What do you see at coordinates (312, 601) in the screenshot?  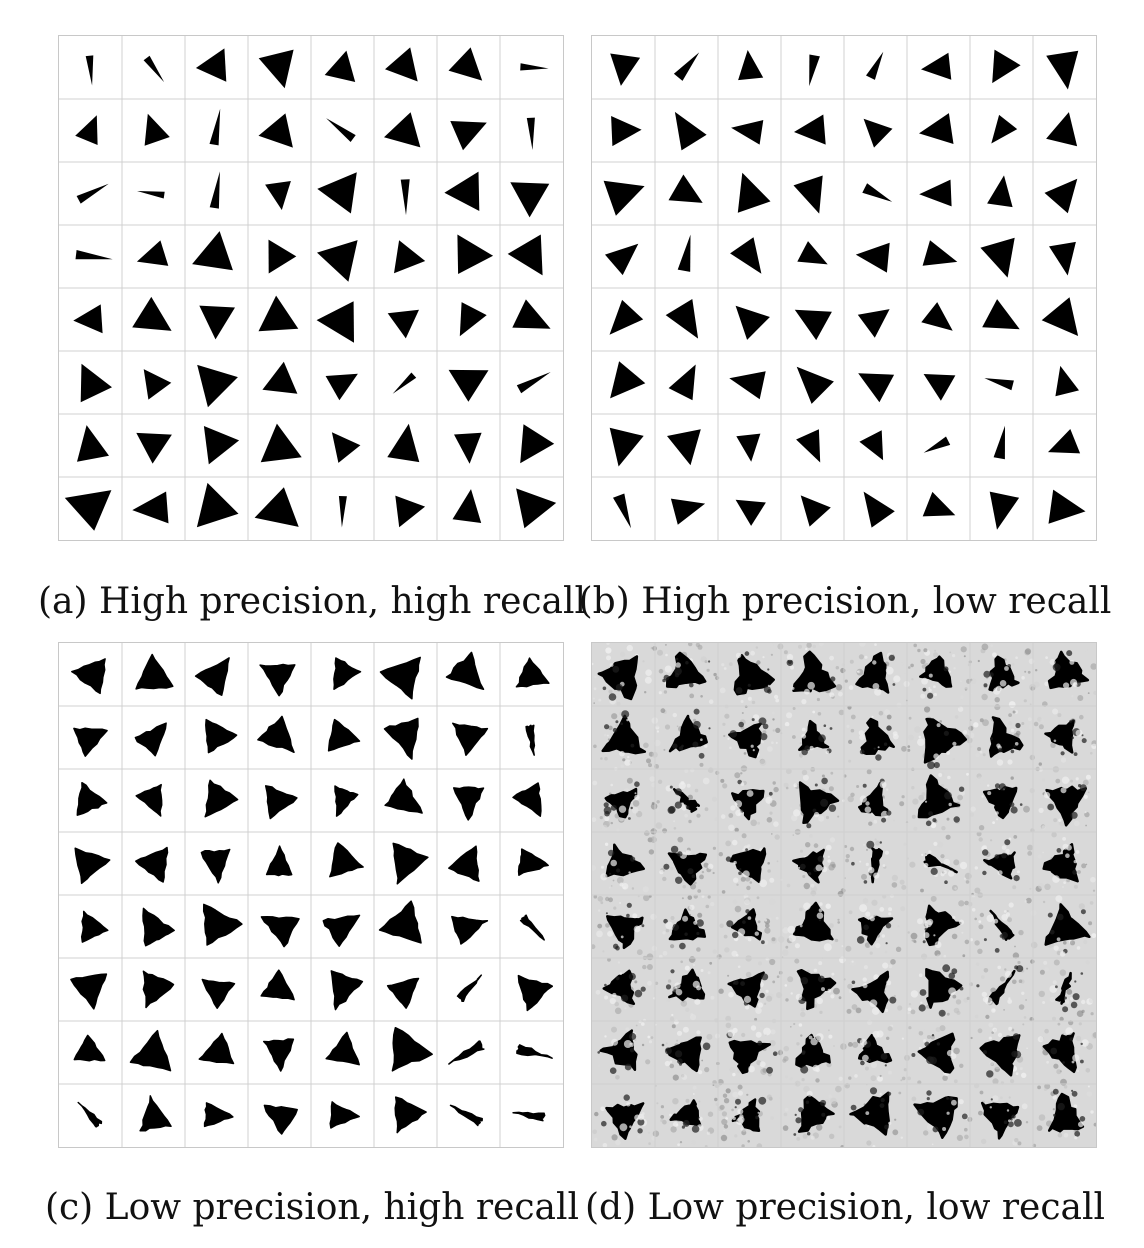 I see `caption-a: (a) High precision, high recall` at bounding box center [312, 601].